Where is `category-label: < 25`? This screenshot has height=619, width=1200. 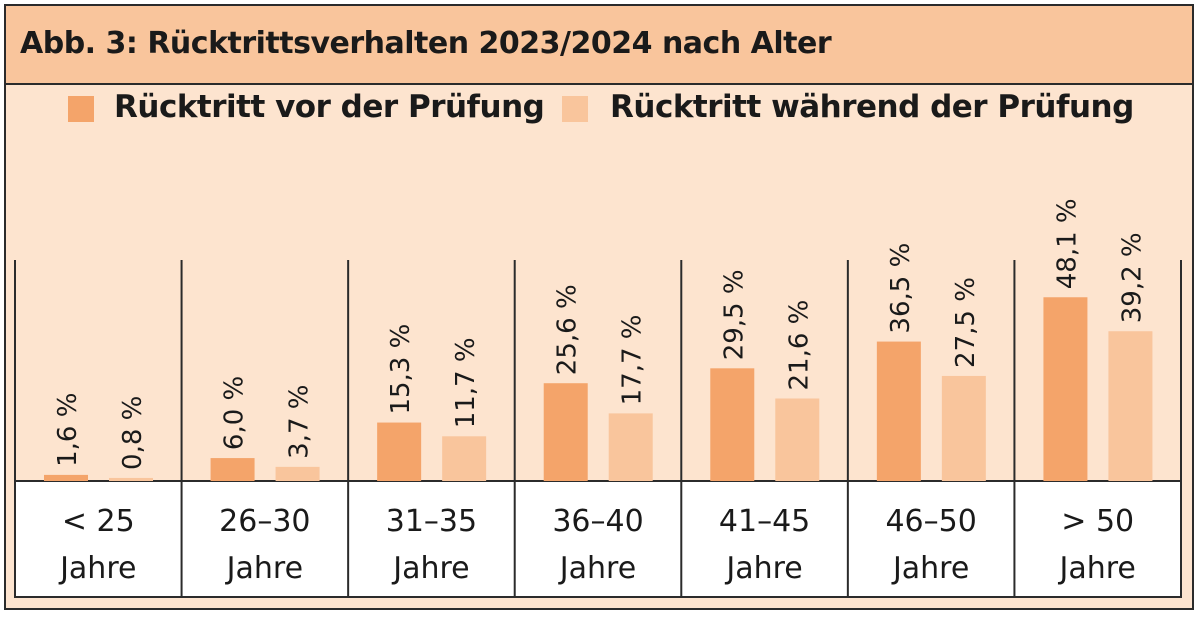 category-label: < 25 is located at coordinates (98, 521).